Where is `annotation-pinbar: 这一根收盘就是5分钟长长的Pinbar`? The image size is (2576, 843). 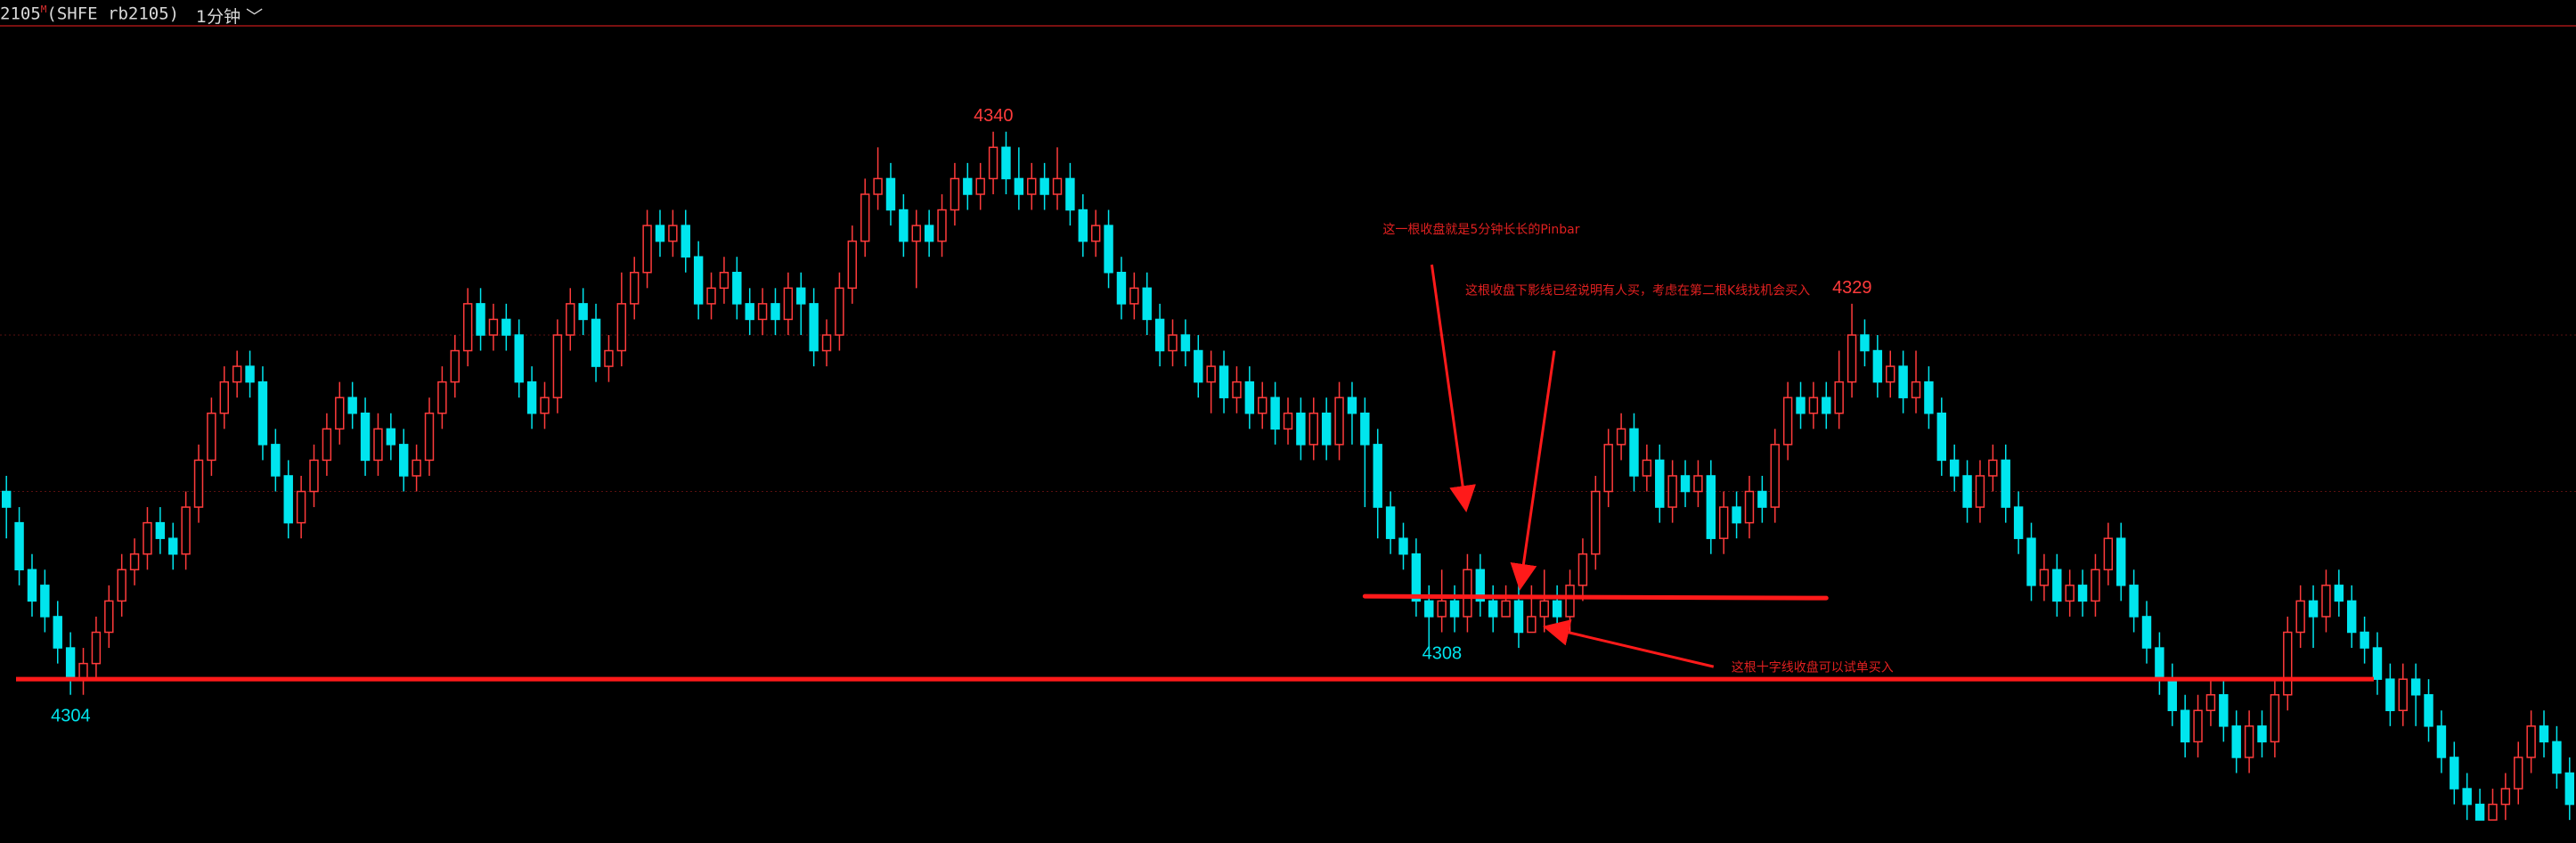
annotation-pinbar: 这一根收盘就是5分钟长长的Pinbar is located at coordinates (1481, 229).